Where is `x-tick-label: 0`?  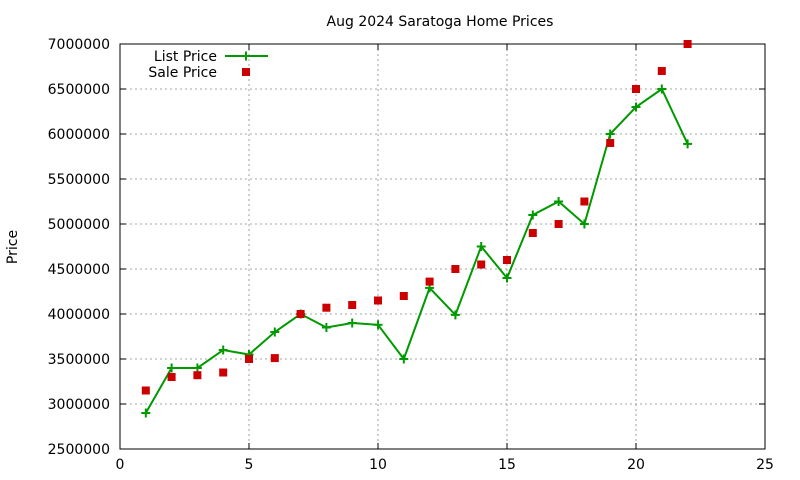
x-tick-label: 0 is located at coordinates (120, 465).